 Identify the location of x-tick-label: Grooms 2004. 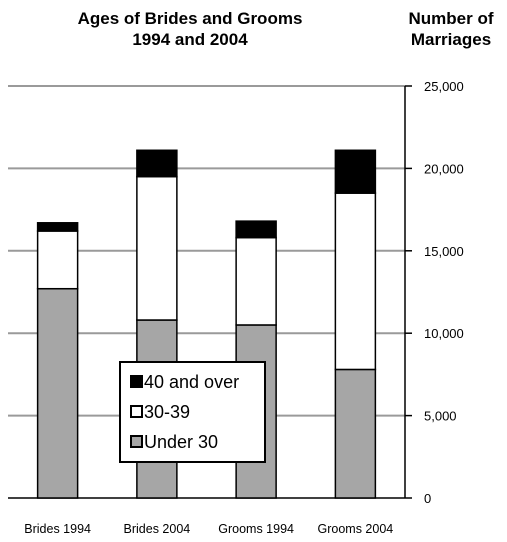
(356, 529).